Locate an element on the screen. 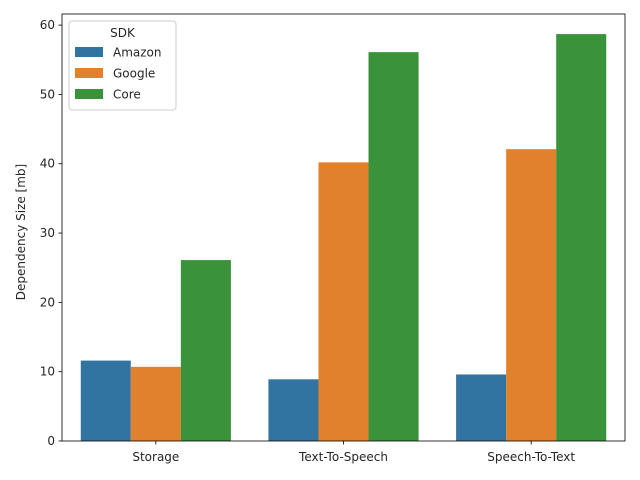 The image size is (640, 480). legend-box is located at coordinates (122, 65).